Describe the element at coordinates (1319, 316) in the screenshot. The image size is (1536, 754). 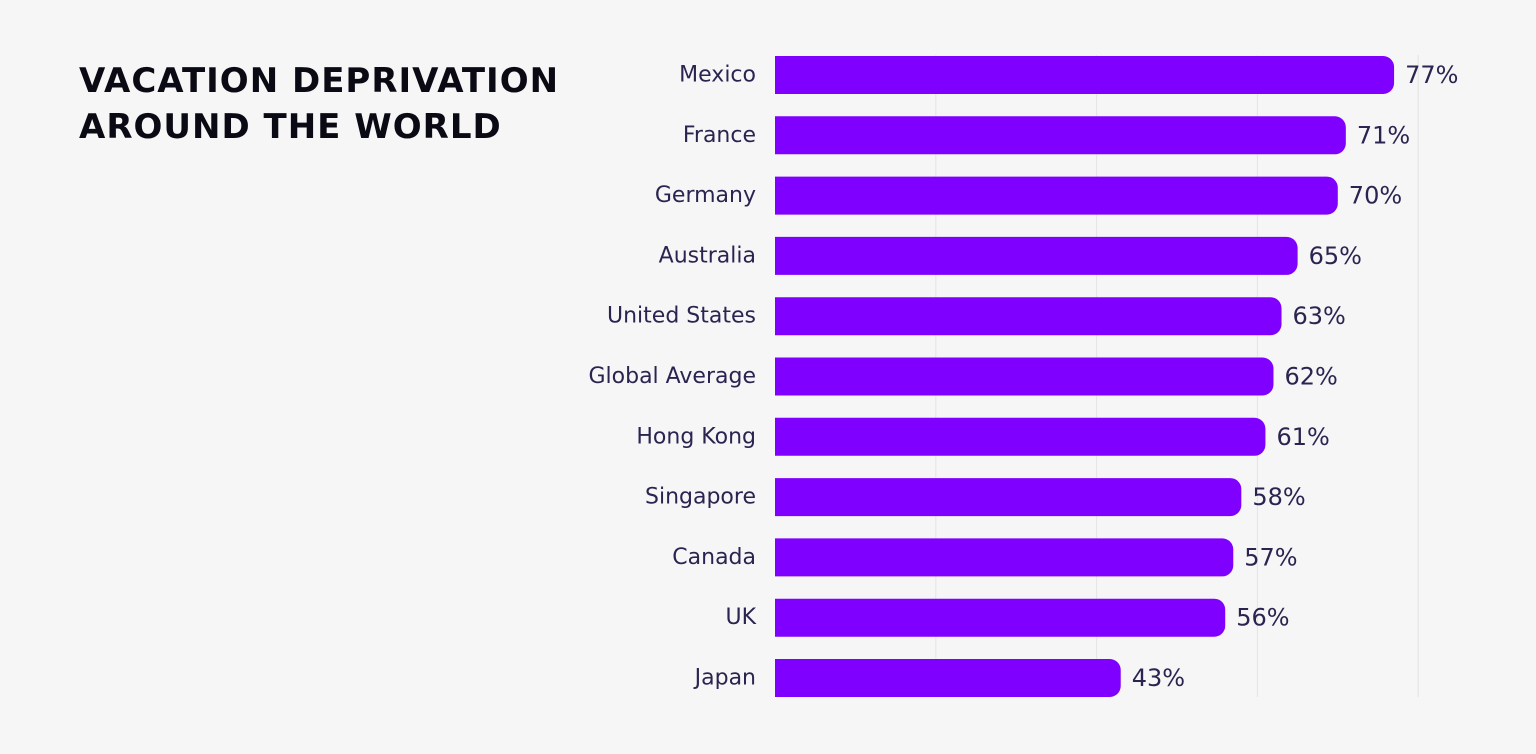
I see `value-label: 63%` at that location.